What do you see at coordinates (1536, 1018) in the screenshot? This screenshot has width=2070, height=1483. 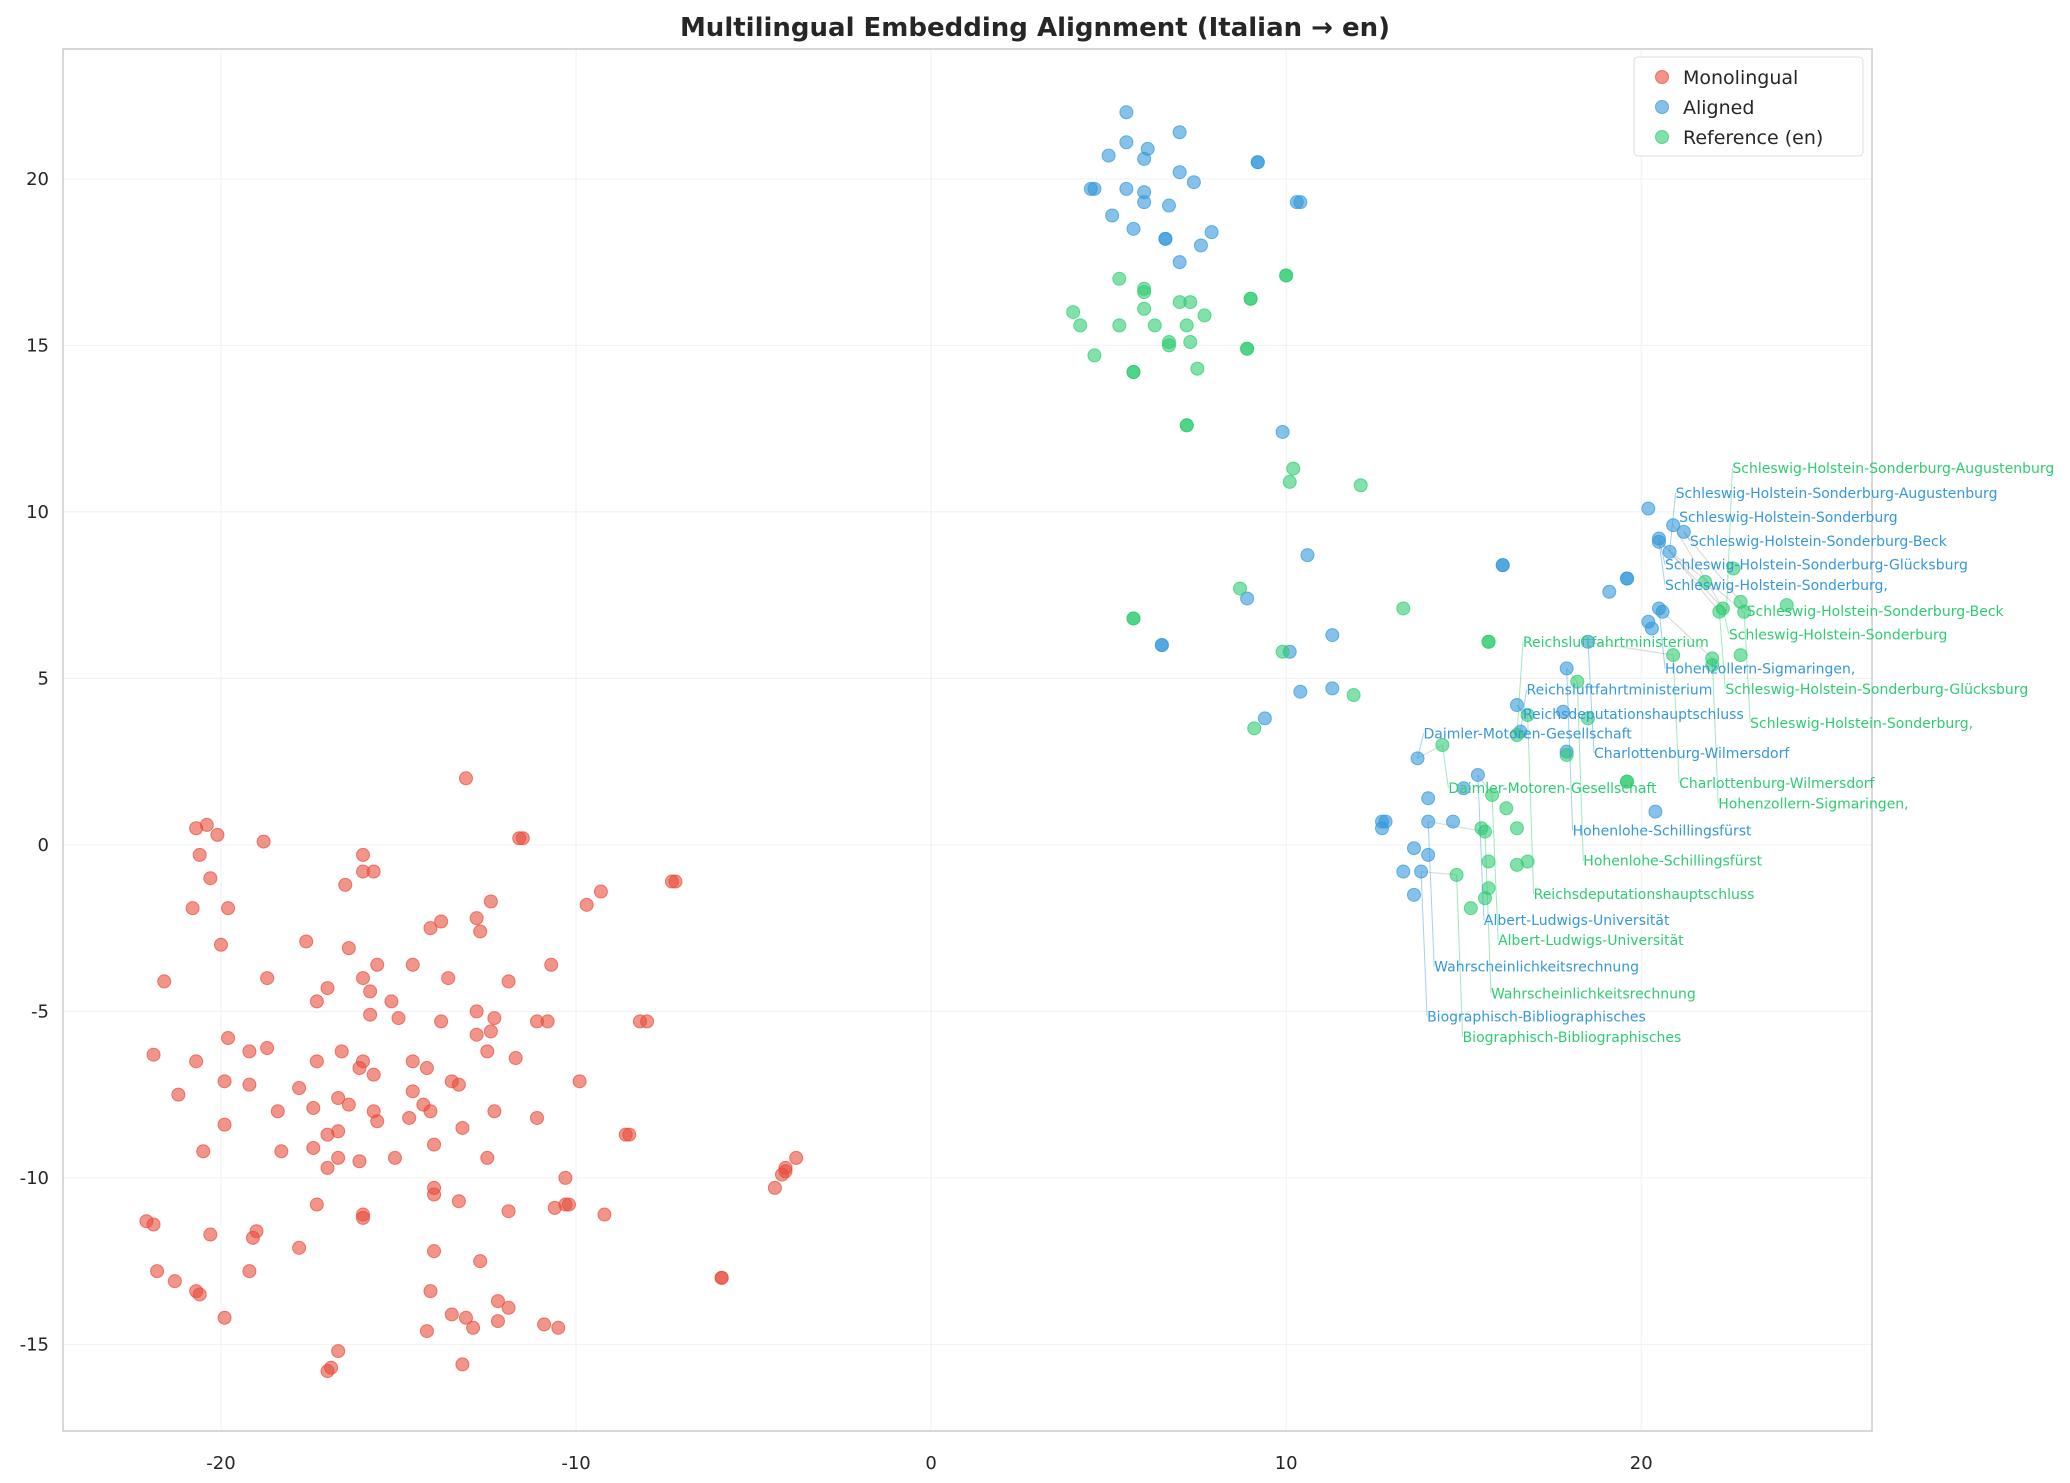 I see `aligned-label: Biographisch-Bibliographisches` at bounding box center [1536, 1018].